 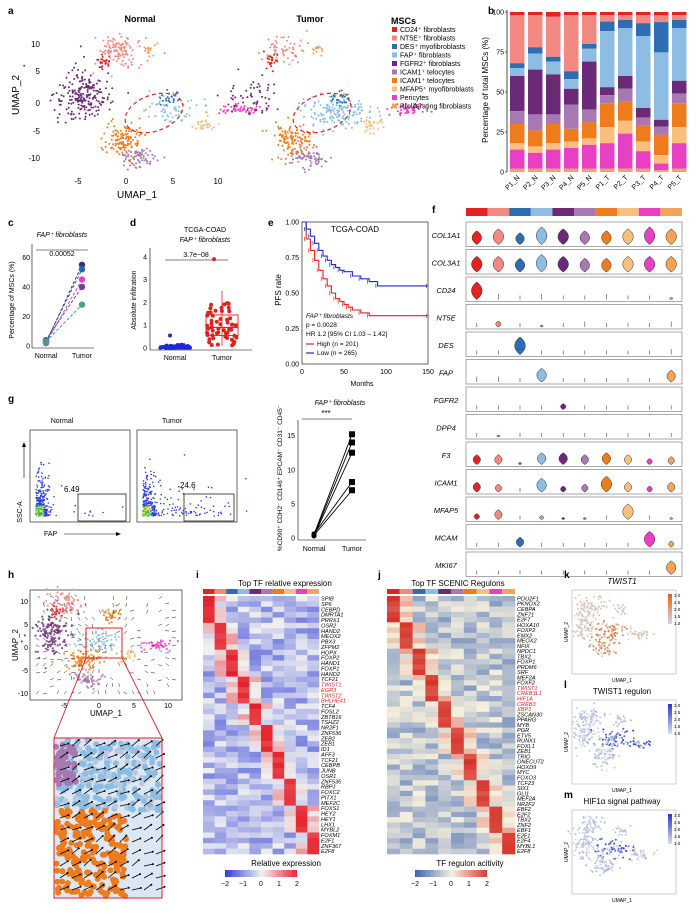 What do you see at coordinates (327, 842) in the screenshot?
I see `heatmap-row-label: E2F1` at bounding box center [327, 842].